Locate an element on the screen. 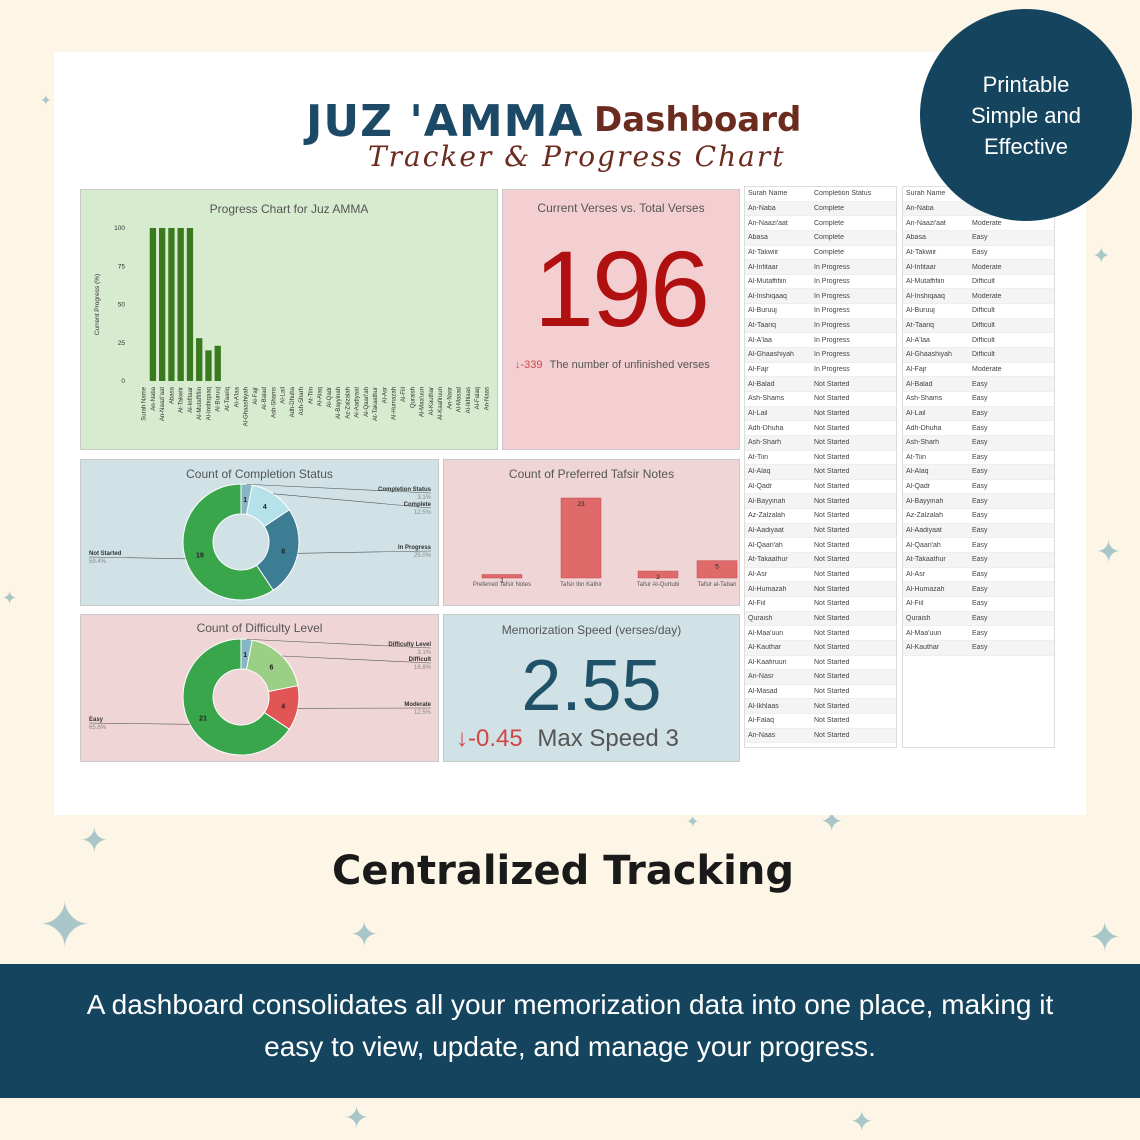 This screenshot has width=1140, height=1140. table-row: Al-Fiil Easy is located at coordinates (978, 604).